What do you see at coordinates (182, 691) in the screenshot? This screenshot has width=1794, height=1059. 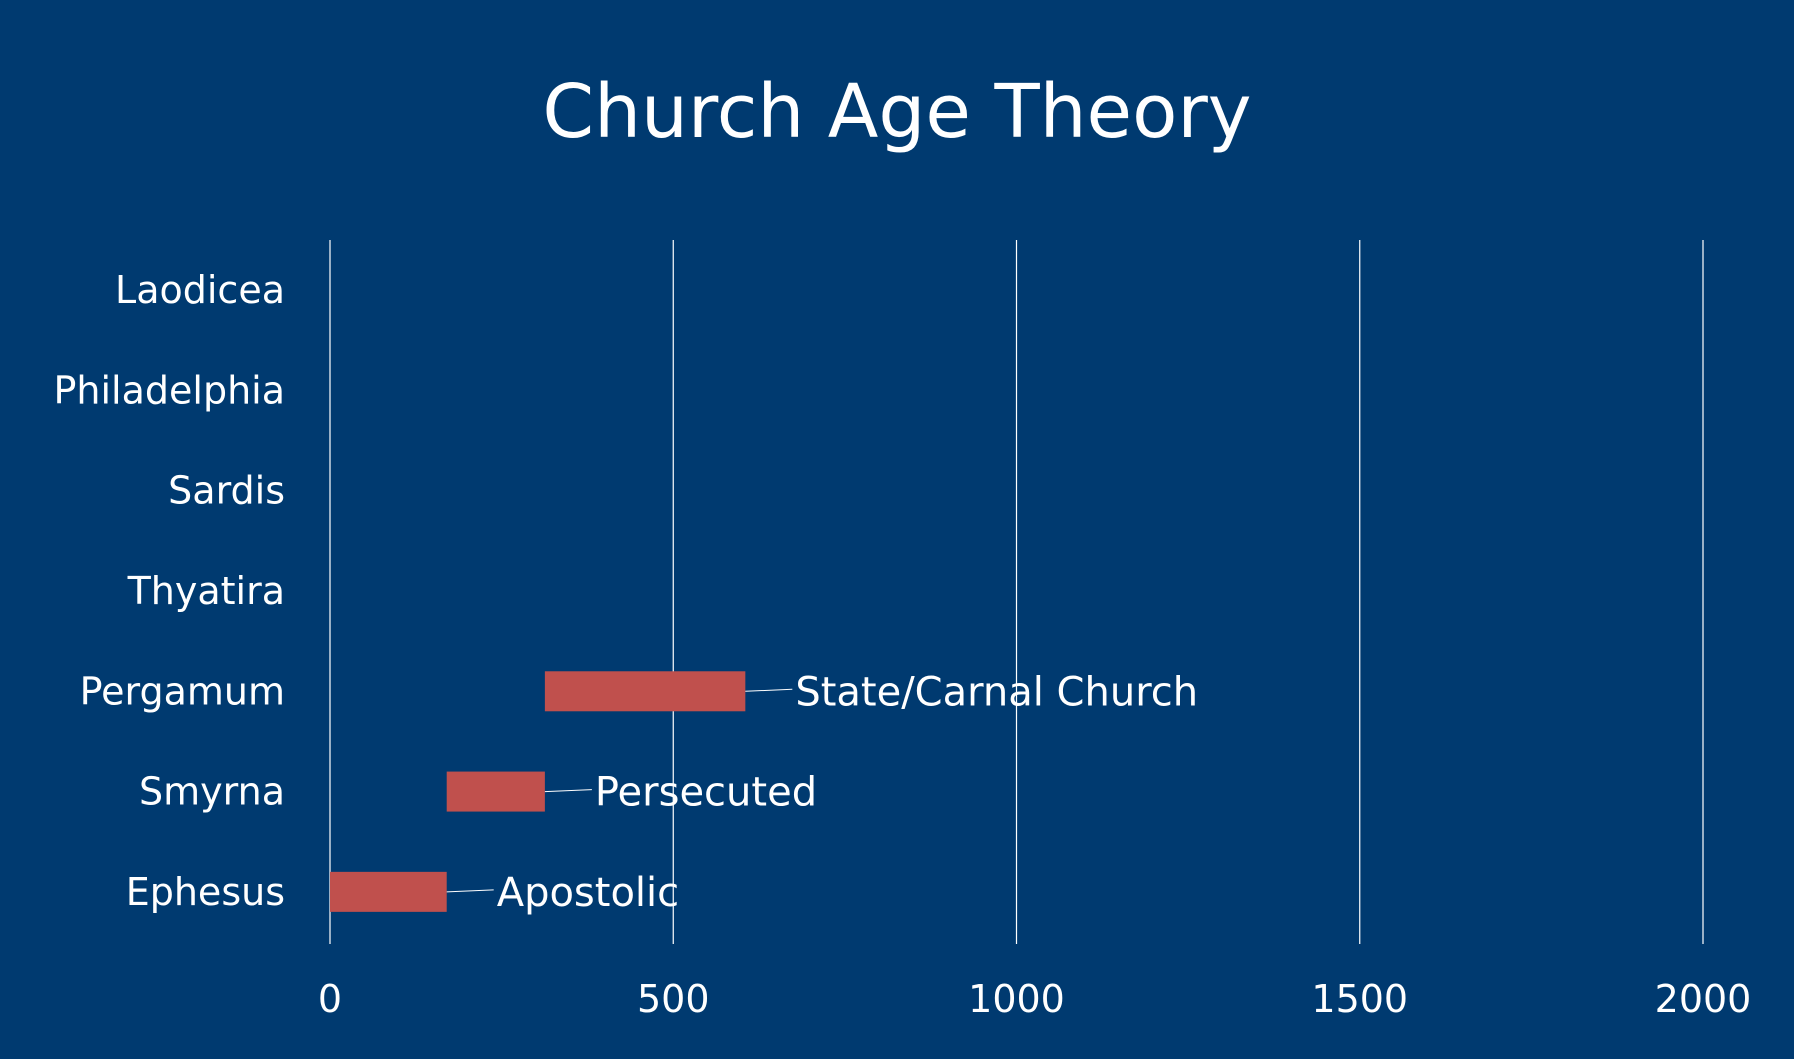 I see `category-label-pergamum: Pergamum` at bounding box center [182, 691].